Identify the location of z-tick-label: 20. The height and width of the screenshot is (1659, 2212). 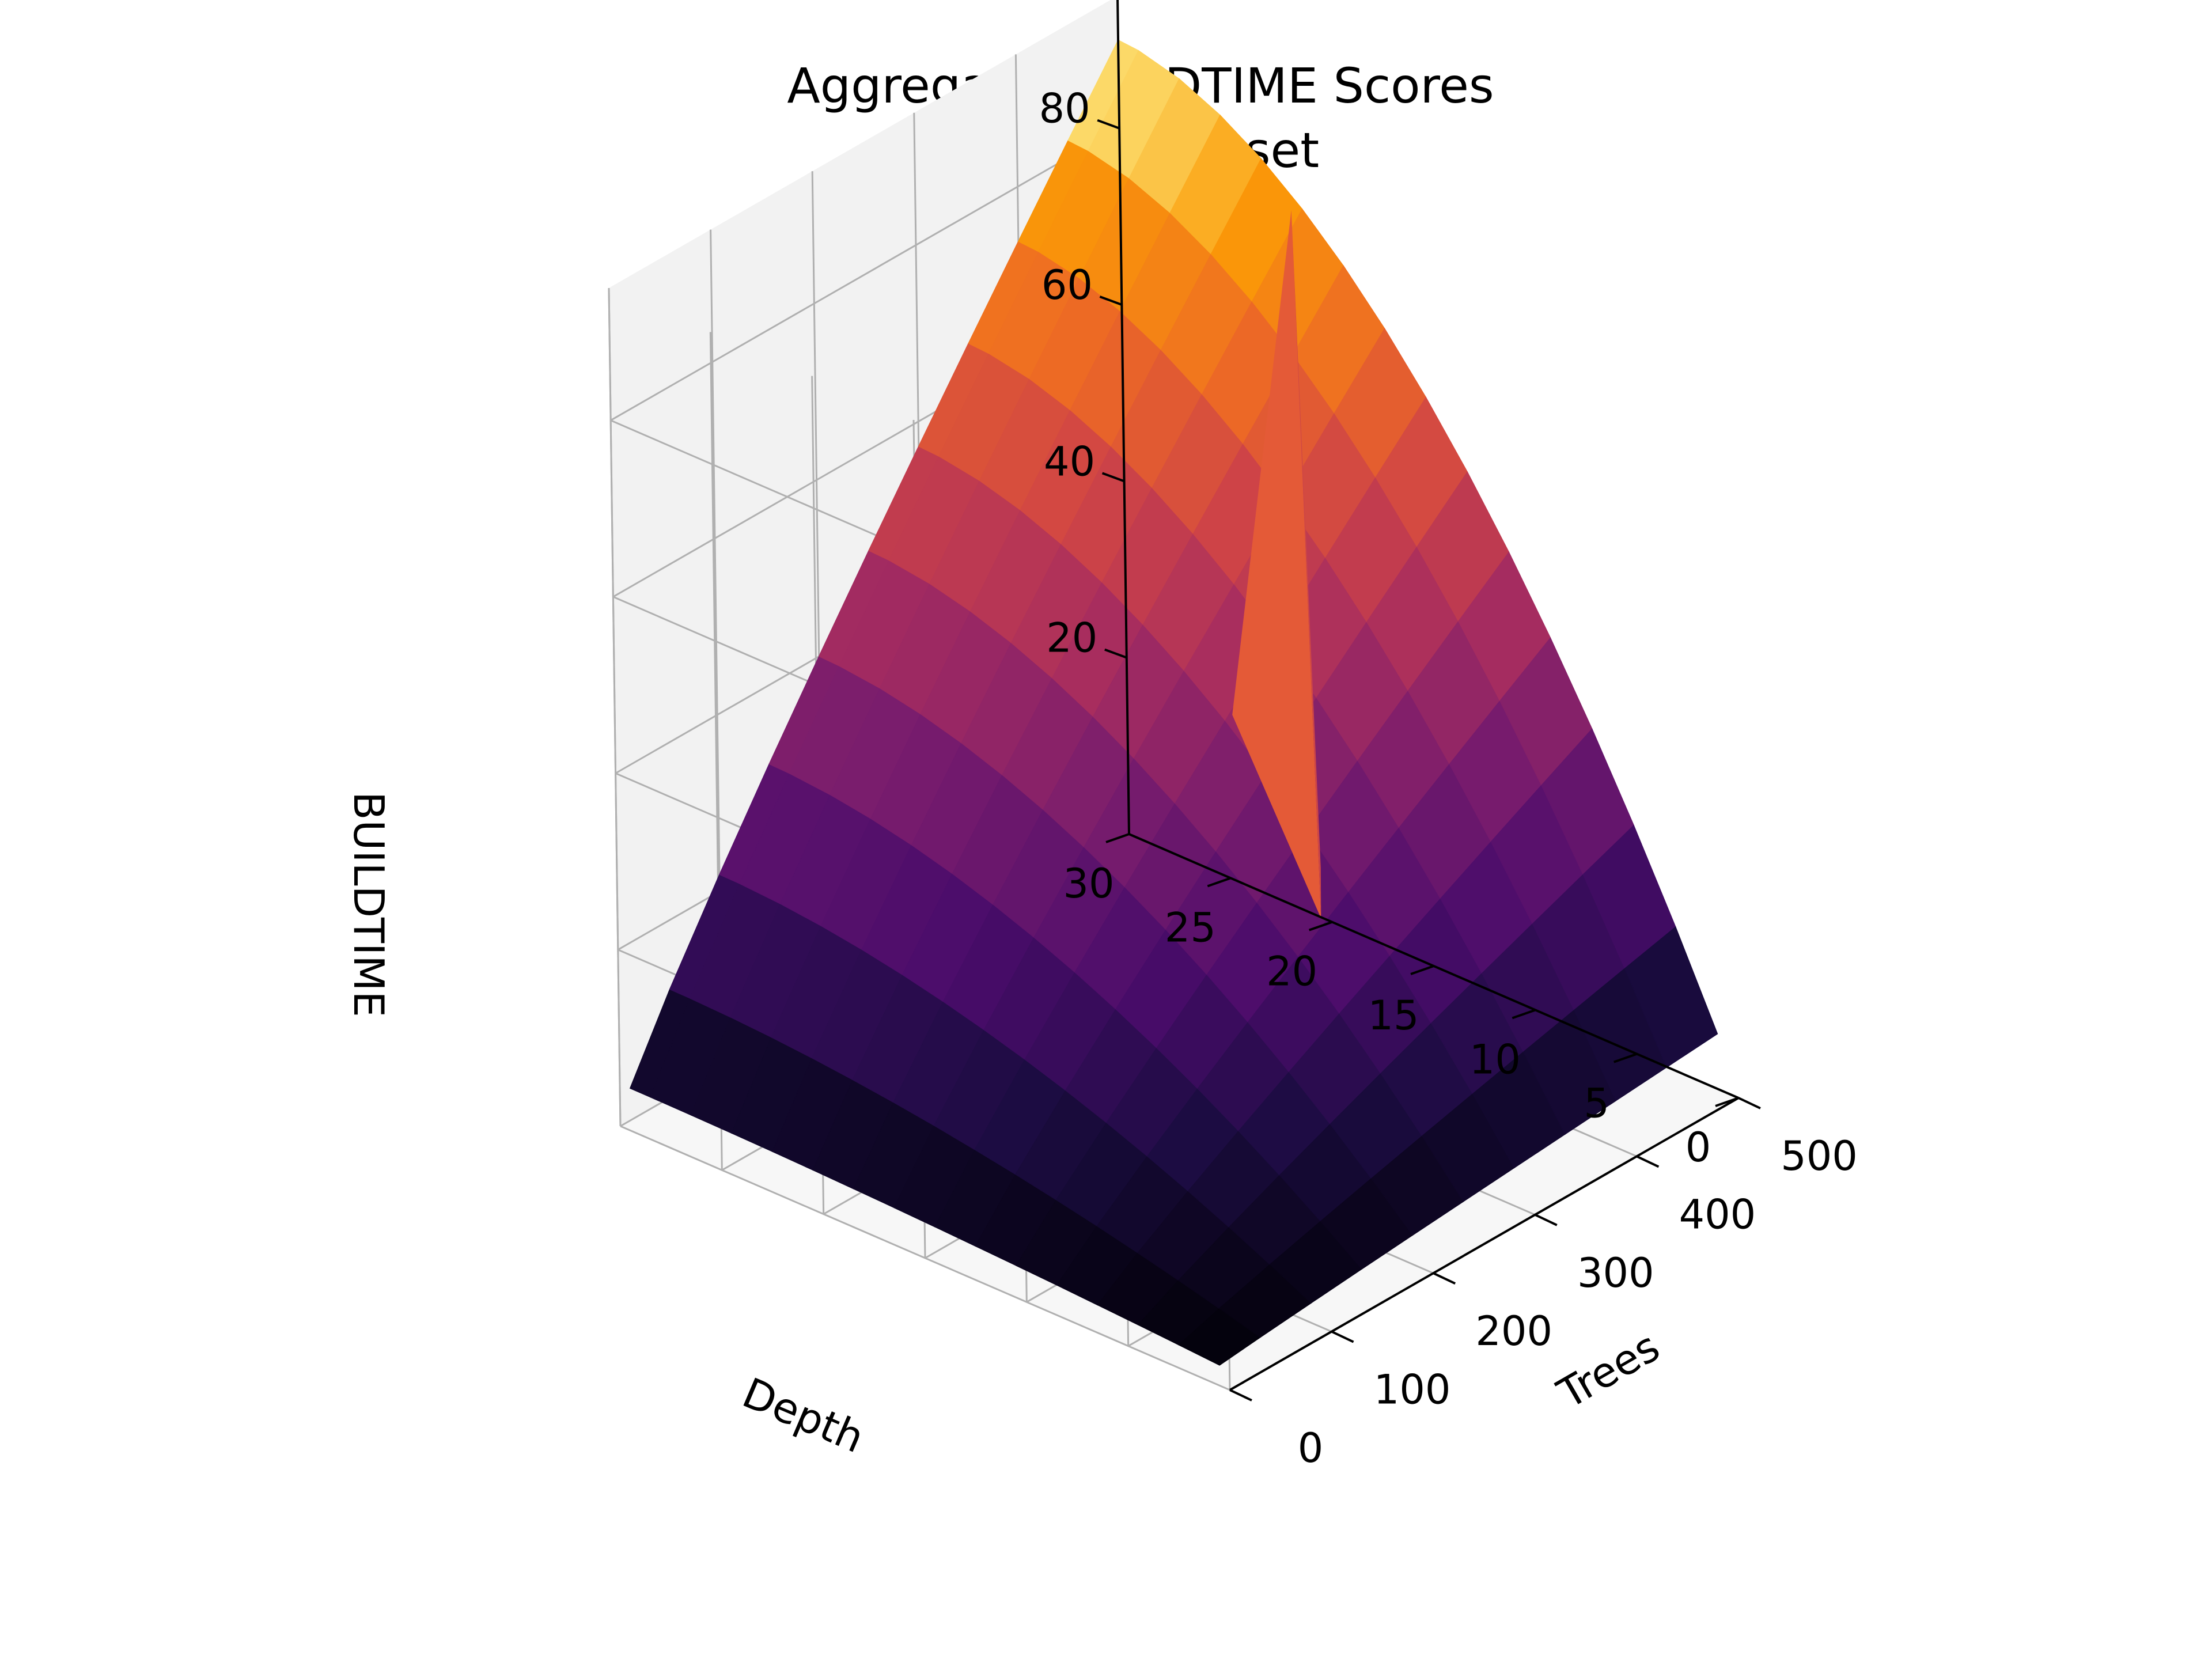
(1071, 638).